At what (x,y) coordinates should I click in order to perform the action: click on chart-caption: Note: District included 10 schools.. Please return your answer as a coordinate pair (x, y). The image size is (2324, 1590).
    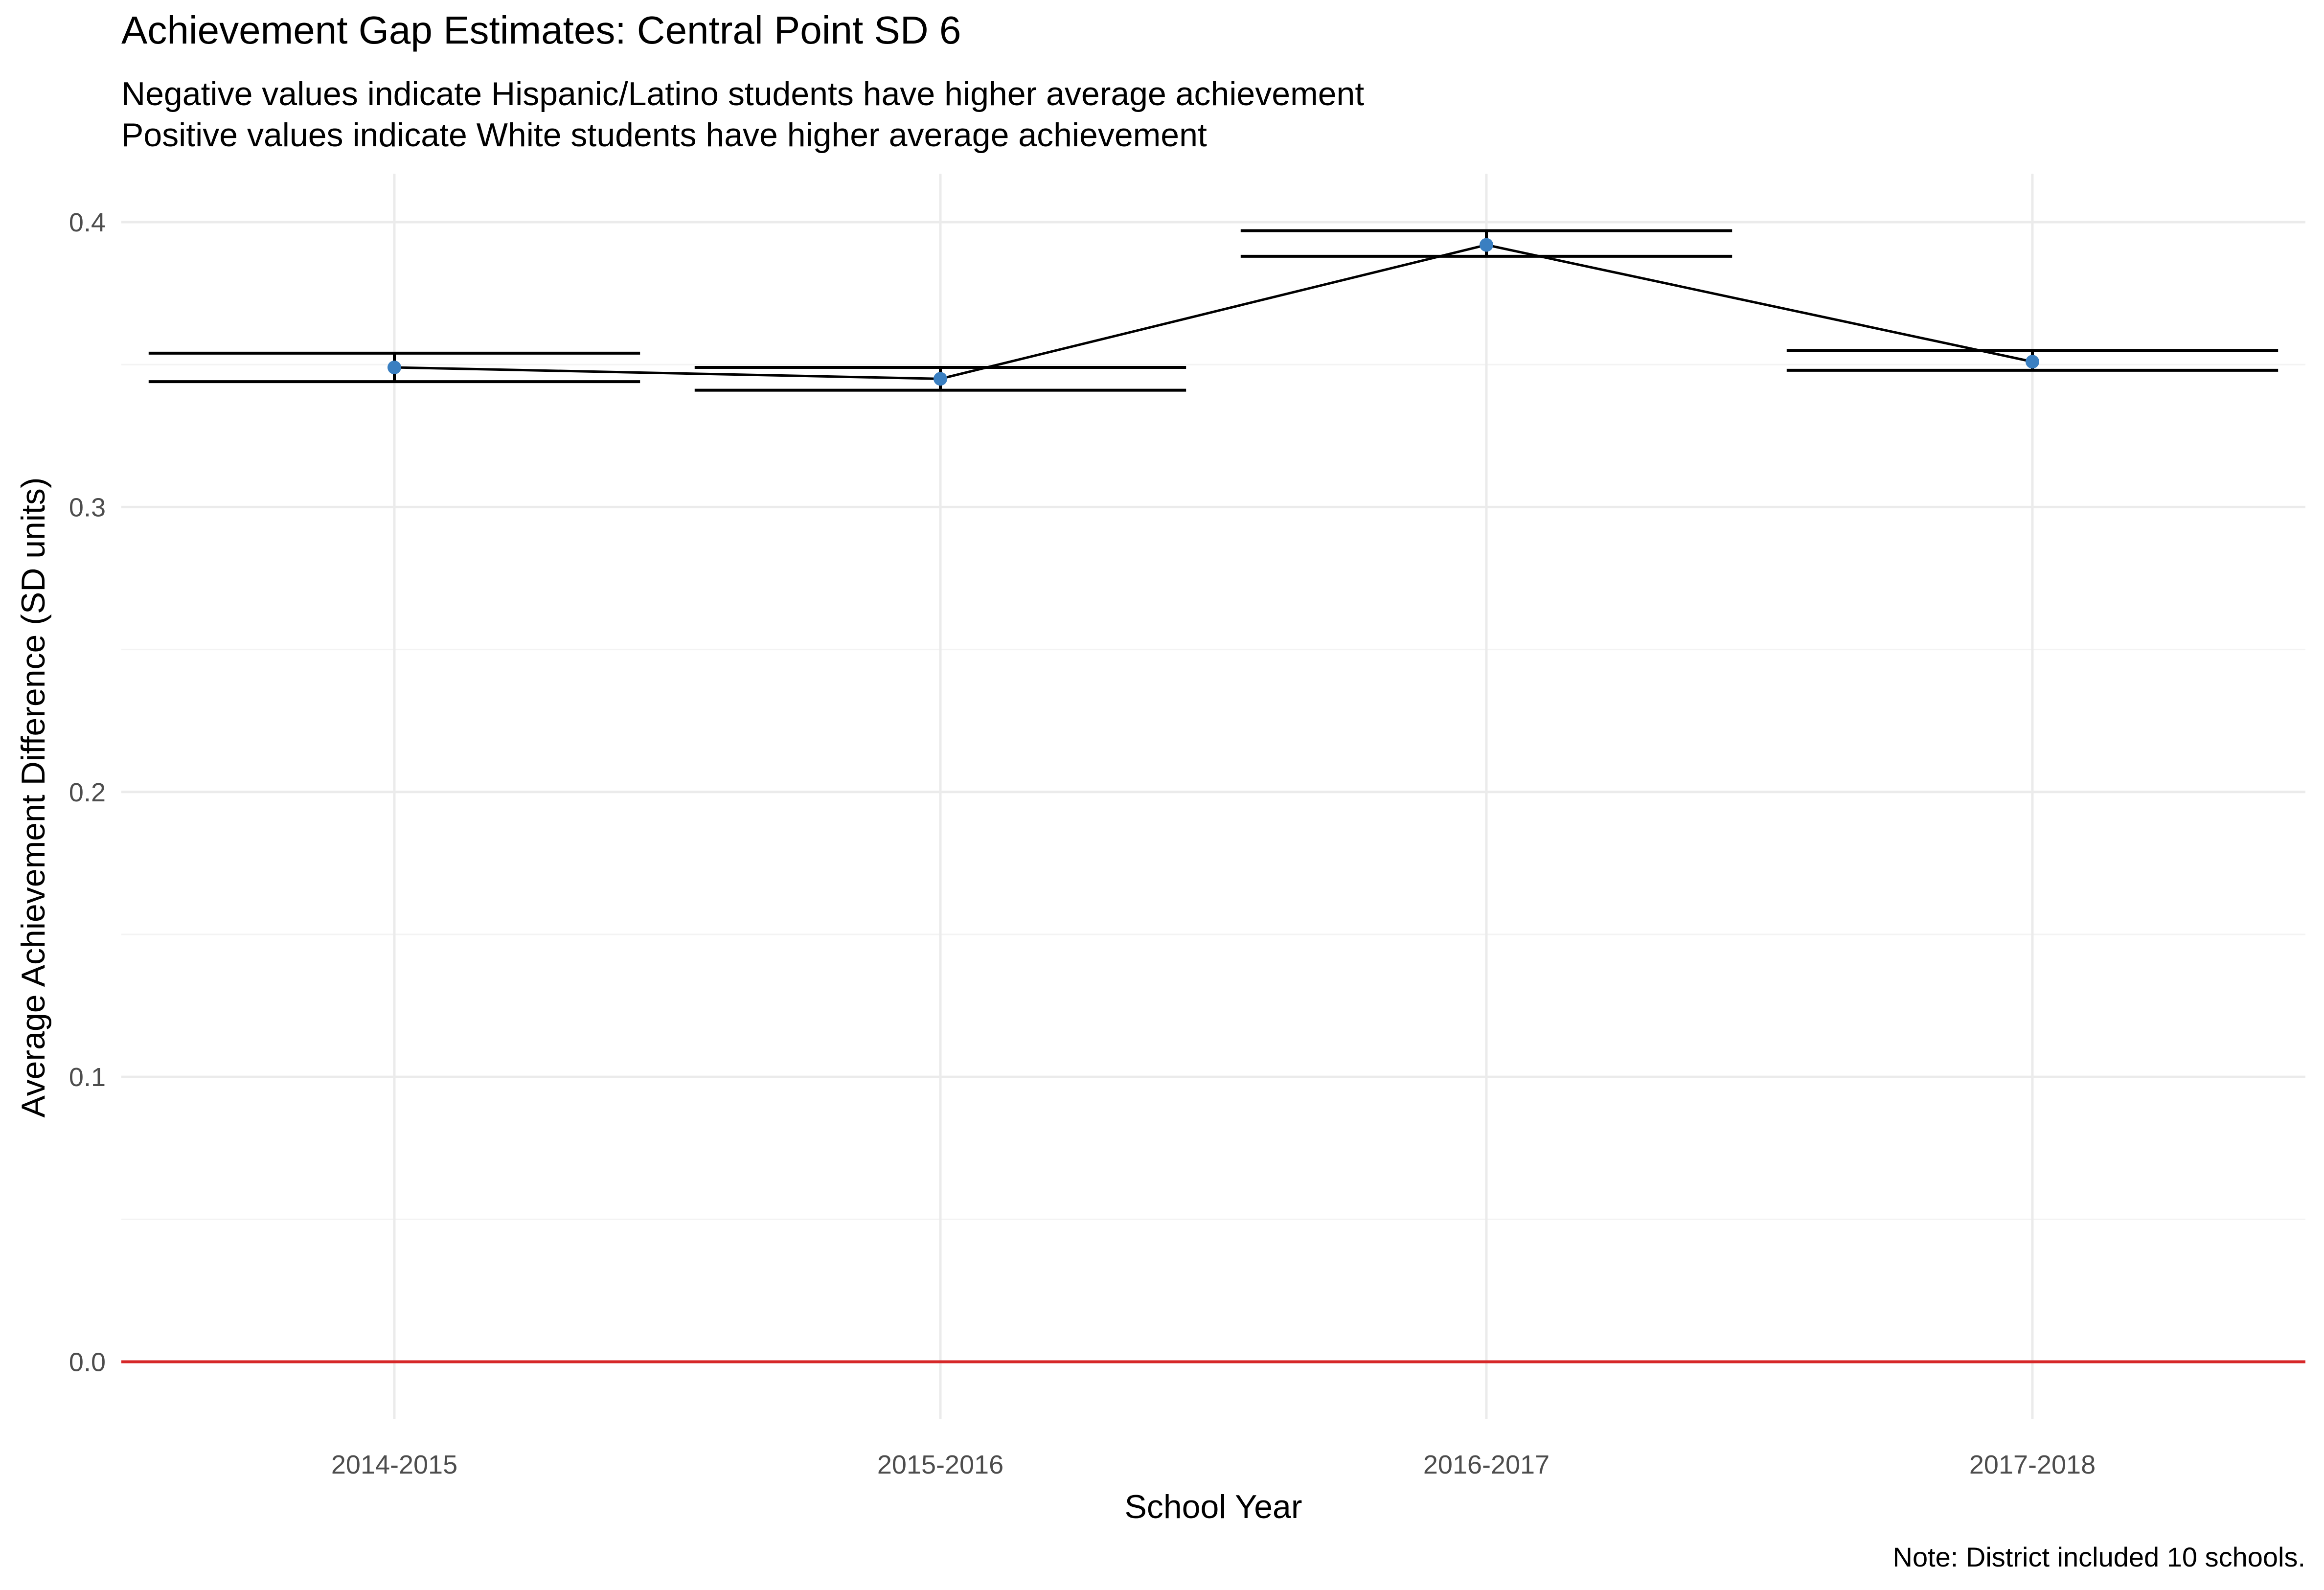
    Looking at the image, I should click on (2099, 1557).